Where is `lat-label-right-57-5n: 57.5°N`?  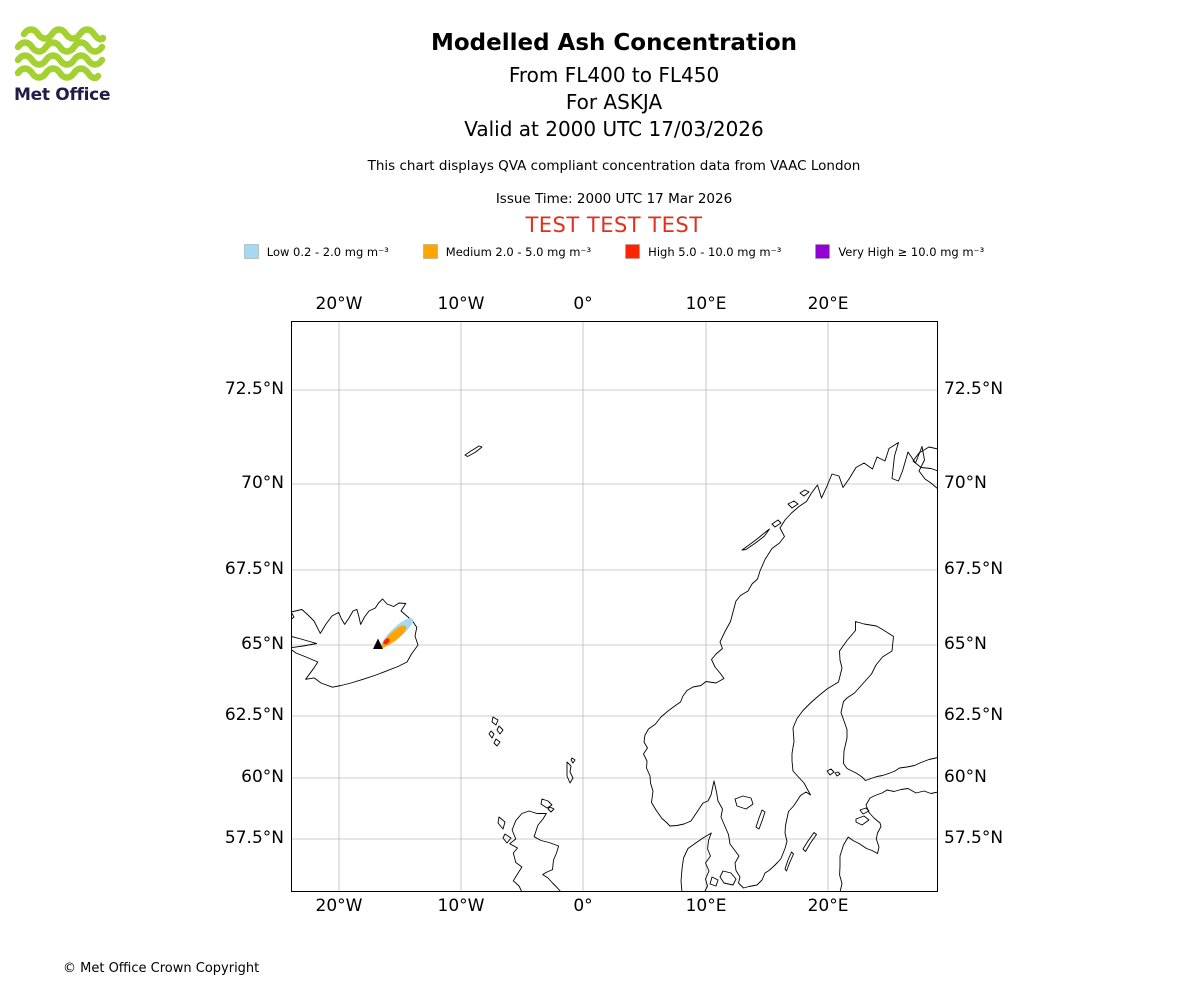 lat-label-right-57-5n: 57.5°N is located at coordinates (974, 838).